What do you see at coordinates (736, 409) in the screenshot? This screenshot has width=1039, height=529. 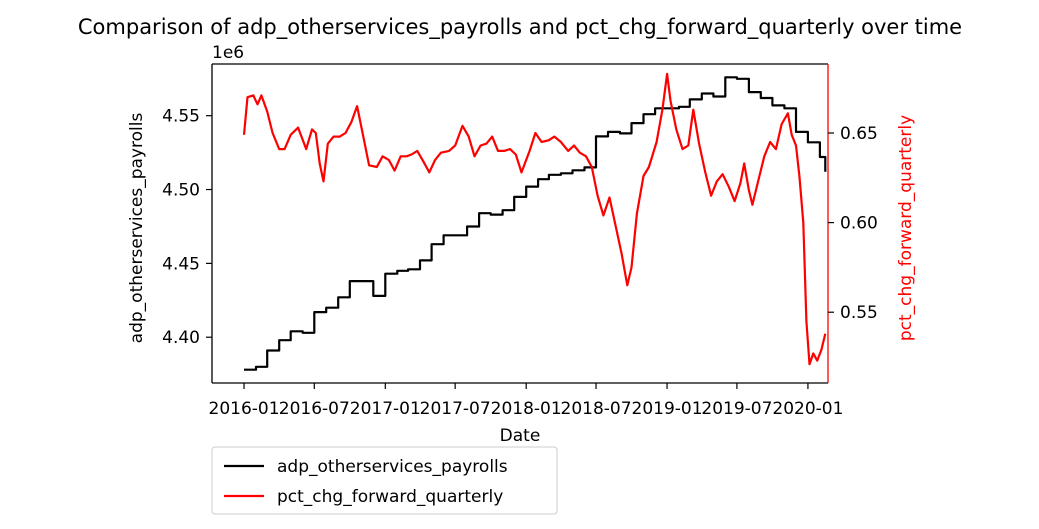 I see `x-tick-label: 2019-07` at bounding box center [736, 409].